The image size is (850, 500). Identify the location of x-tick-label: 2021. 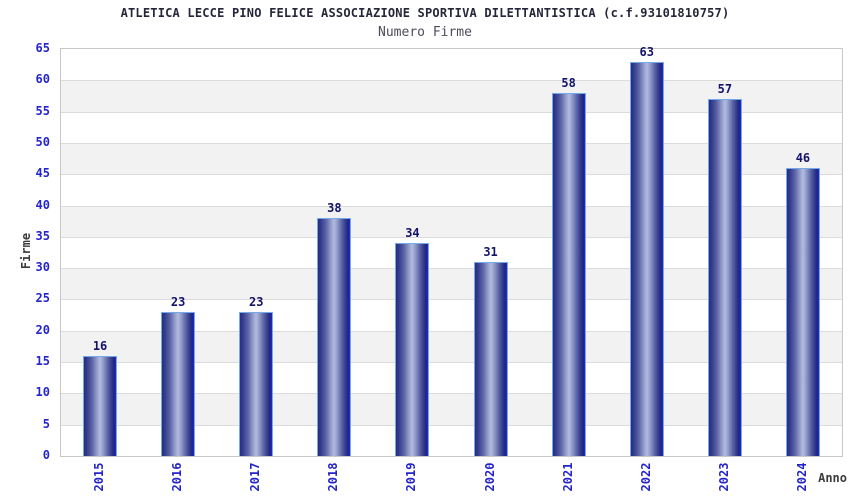
(567, 477).